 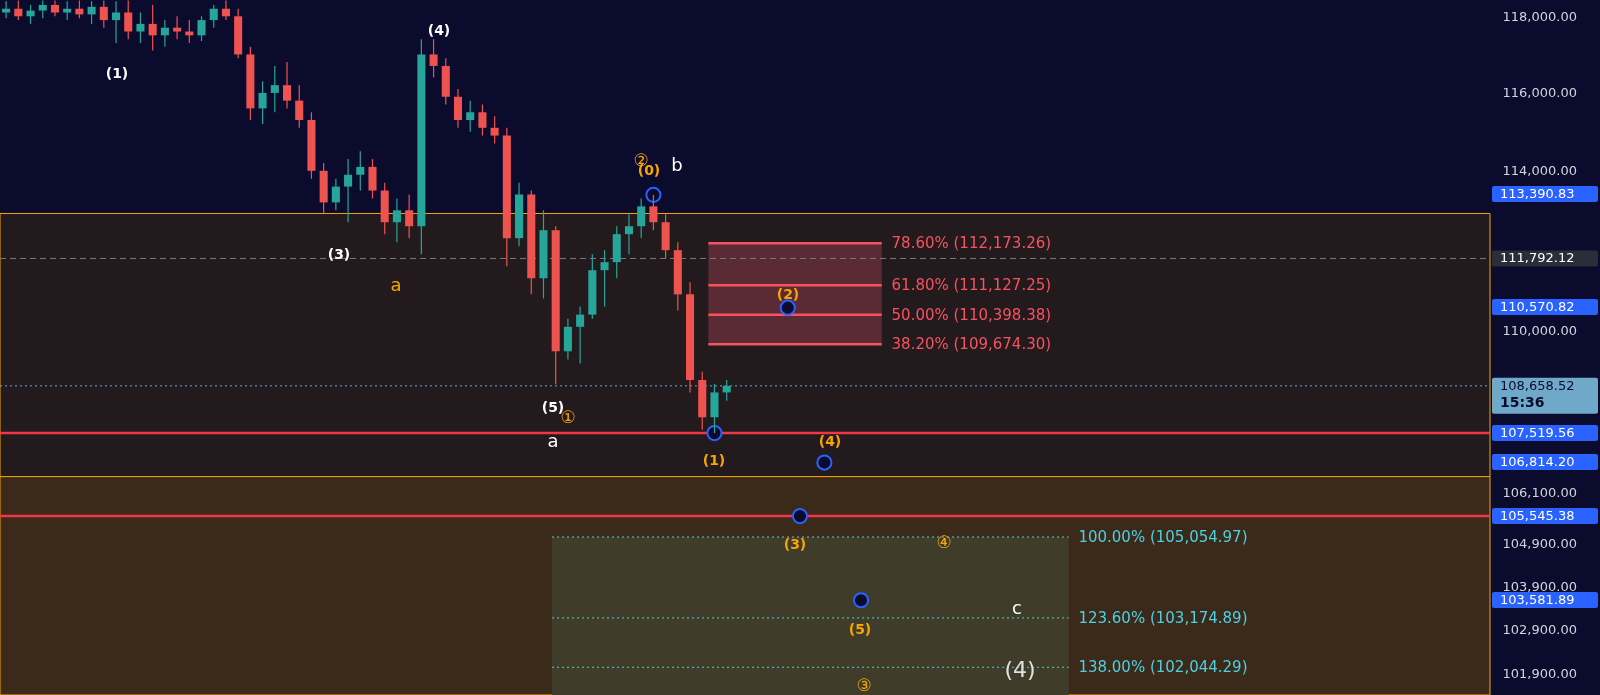 I want to click on y-tick-label: 118,000.00, so click(x=1539, y=16).